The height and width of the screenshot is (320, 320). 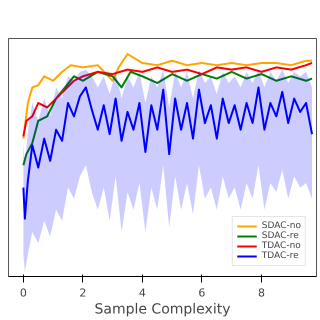 I want to click on x-axis-title: Sample Complexity, so click(x=162, y=310).